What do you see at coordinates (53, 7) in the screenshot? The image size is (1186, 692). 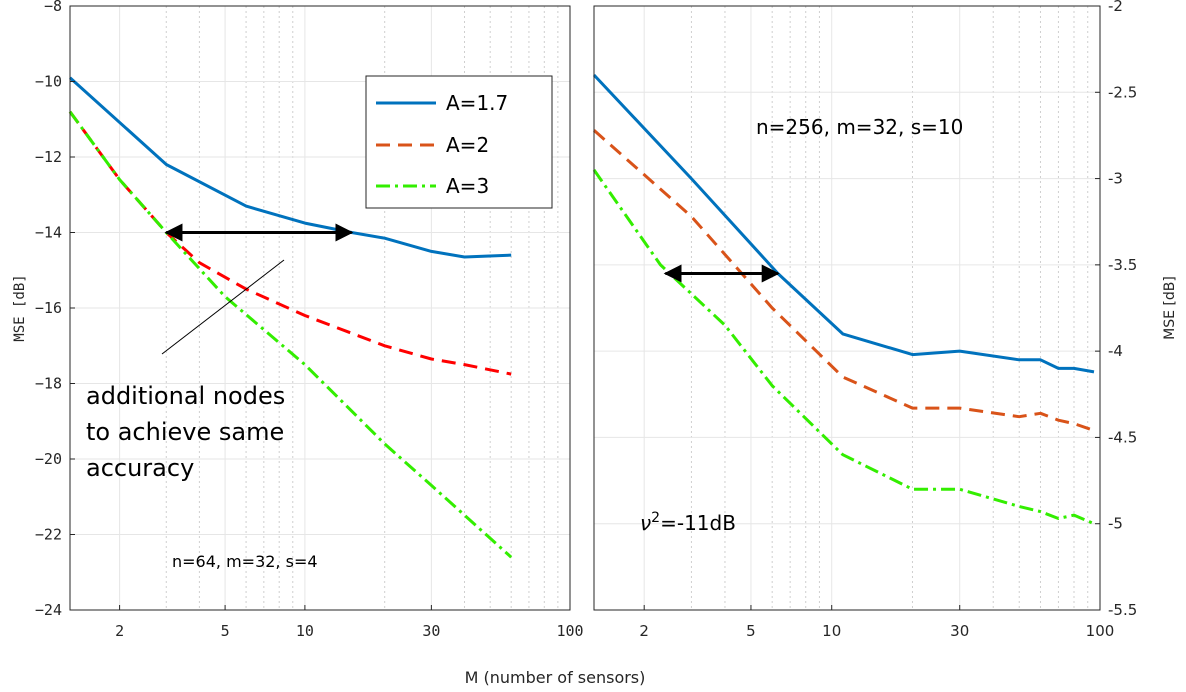 I see `y-tick-label: −8` at bounding box center [53, 7].